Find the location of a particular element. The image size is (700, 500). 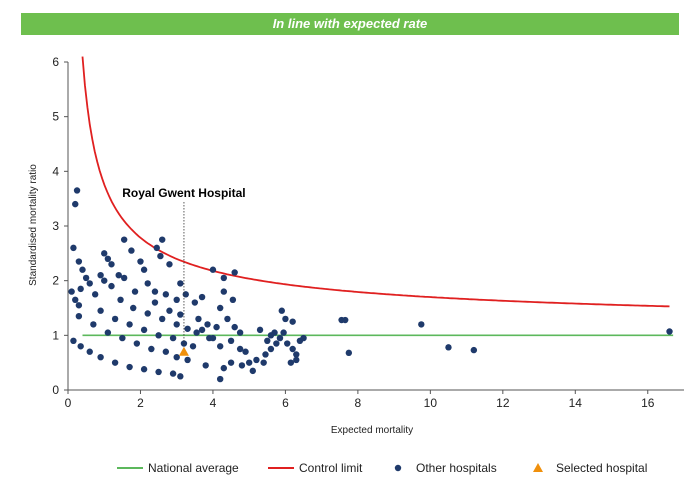

x-axis-label: Expected mortality is located at coordinates (372, 430).